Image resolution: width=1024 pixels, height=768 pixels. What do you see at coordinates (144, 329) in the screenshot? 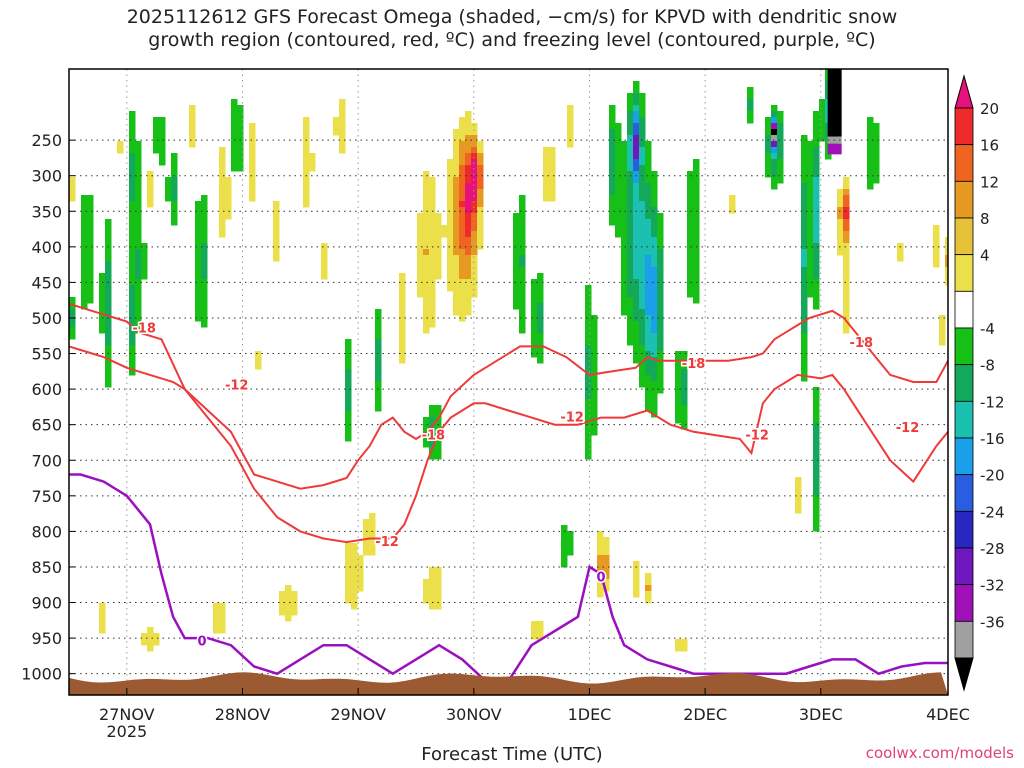
I see `contour-label: -18` at bounding box center [144, 329].